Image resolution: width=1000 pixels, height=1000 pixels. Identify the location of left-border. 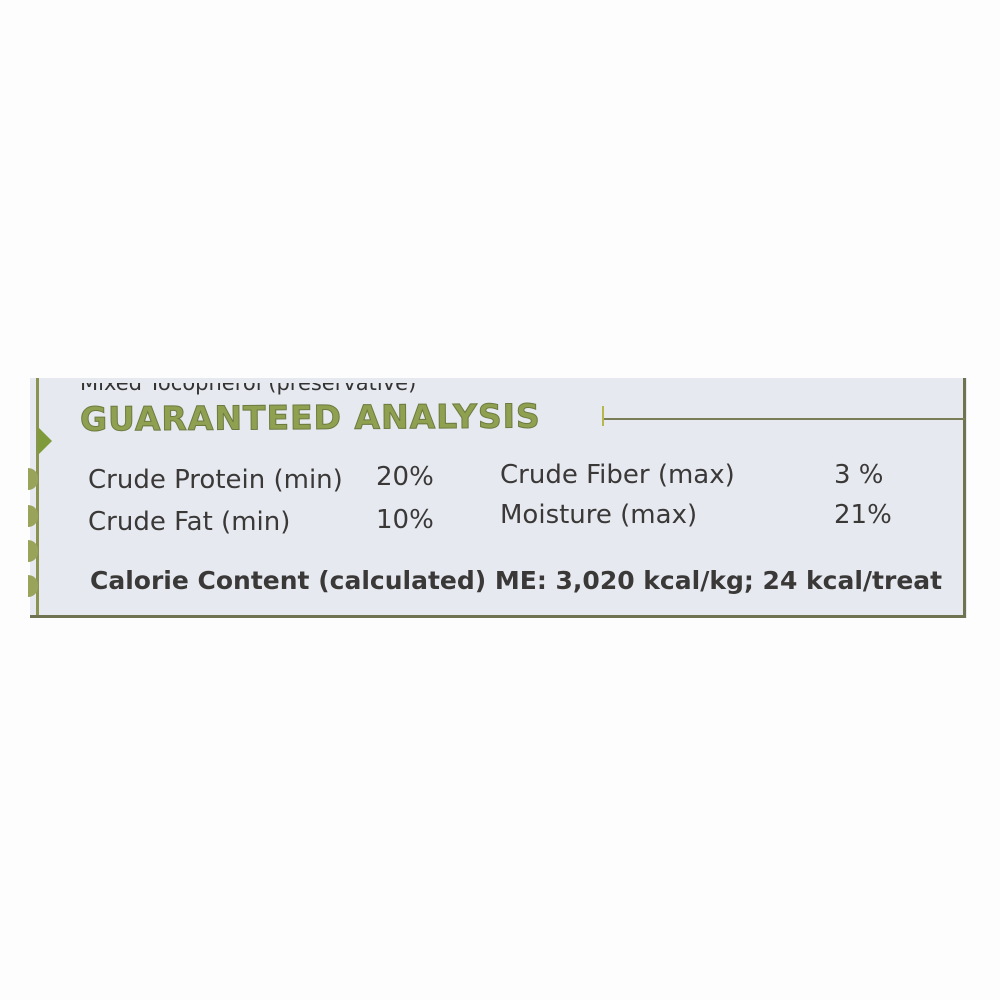
(37, 498).